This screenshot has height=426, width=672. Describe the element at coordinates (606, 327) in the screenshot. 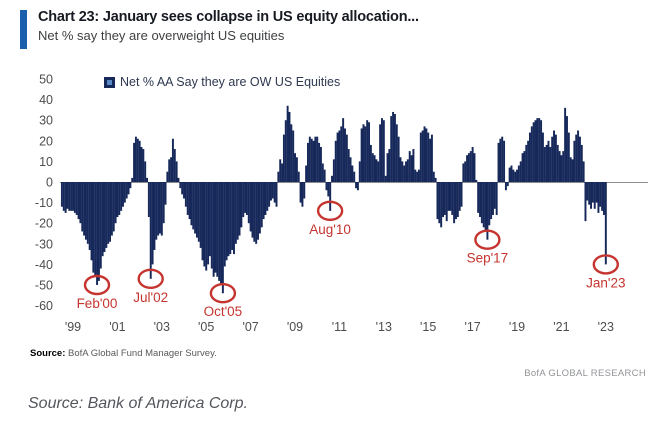

I see `x-tick-label: '23` at that location.